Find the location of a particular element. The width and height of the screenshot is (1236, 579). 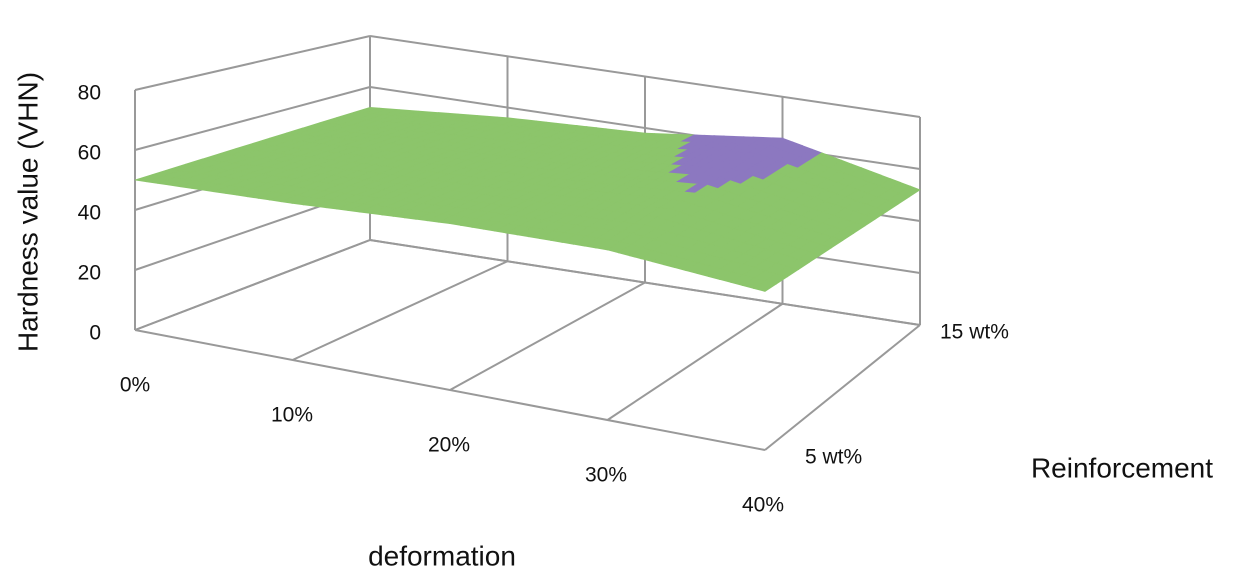

x-tick-label: 20% is located at coordinates (449, 445).